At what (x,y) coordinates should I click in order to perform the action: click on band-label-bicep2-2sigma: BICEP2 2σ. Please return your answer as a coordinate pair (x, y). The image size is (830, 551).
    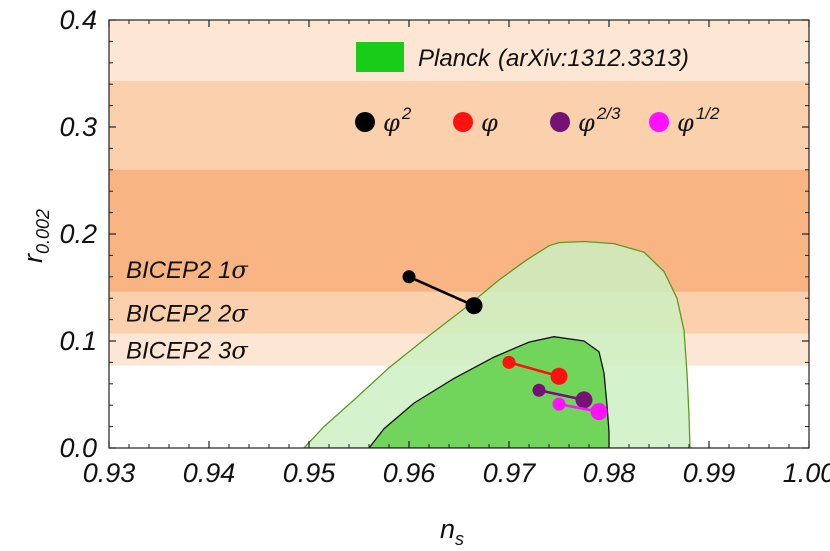
    Looking at the image, I should click on (187, 314).